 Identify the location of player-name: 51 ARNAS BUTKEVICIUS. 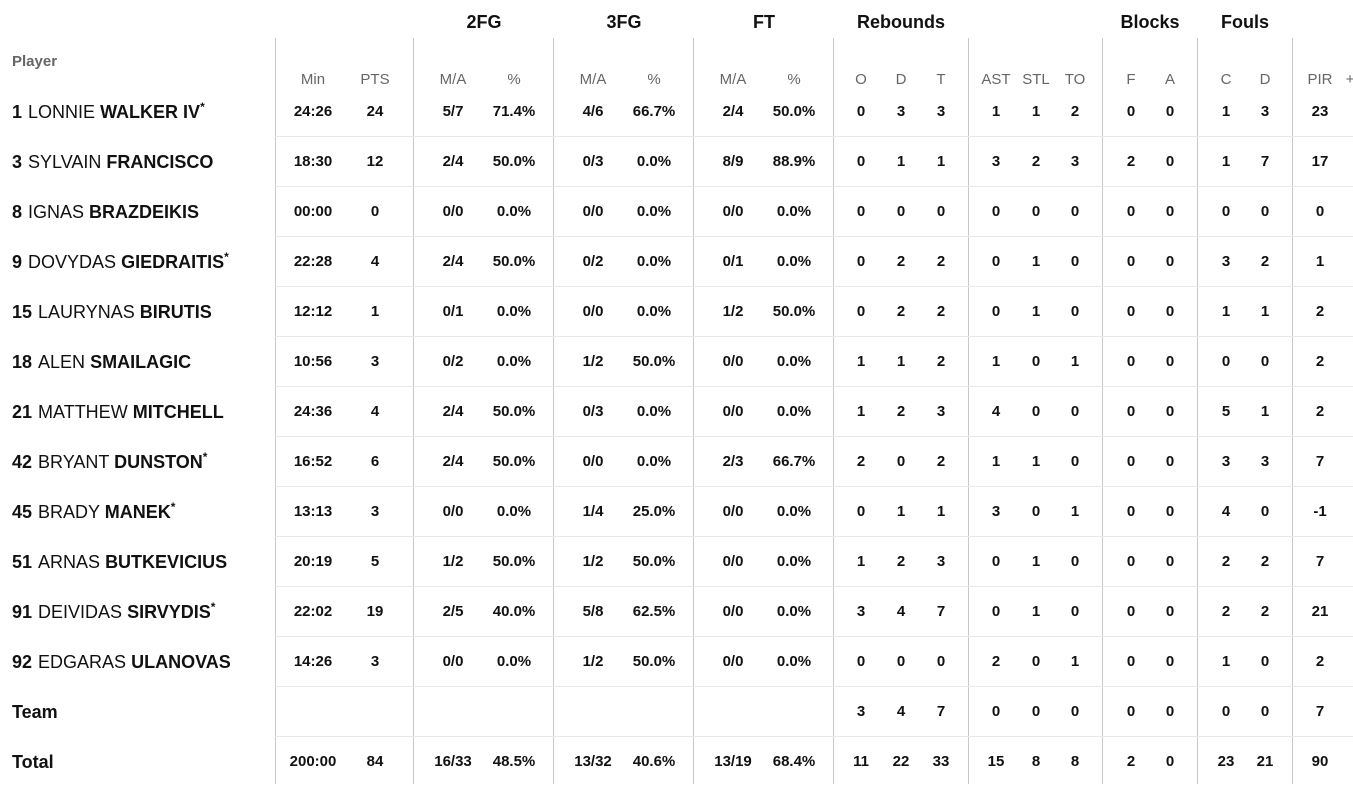
(119, 562).